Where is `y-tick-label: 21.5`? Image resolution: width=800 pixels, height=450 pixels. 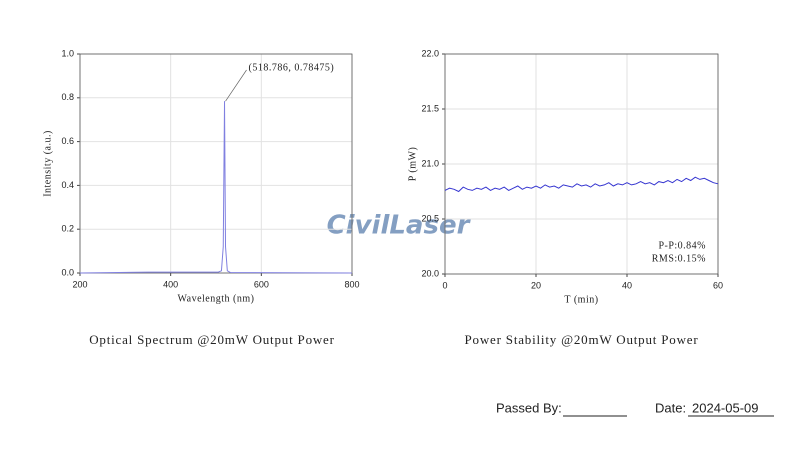
y-tick-label: 21.5 is located at coordinates (430, 108).